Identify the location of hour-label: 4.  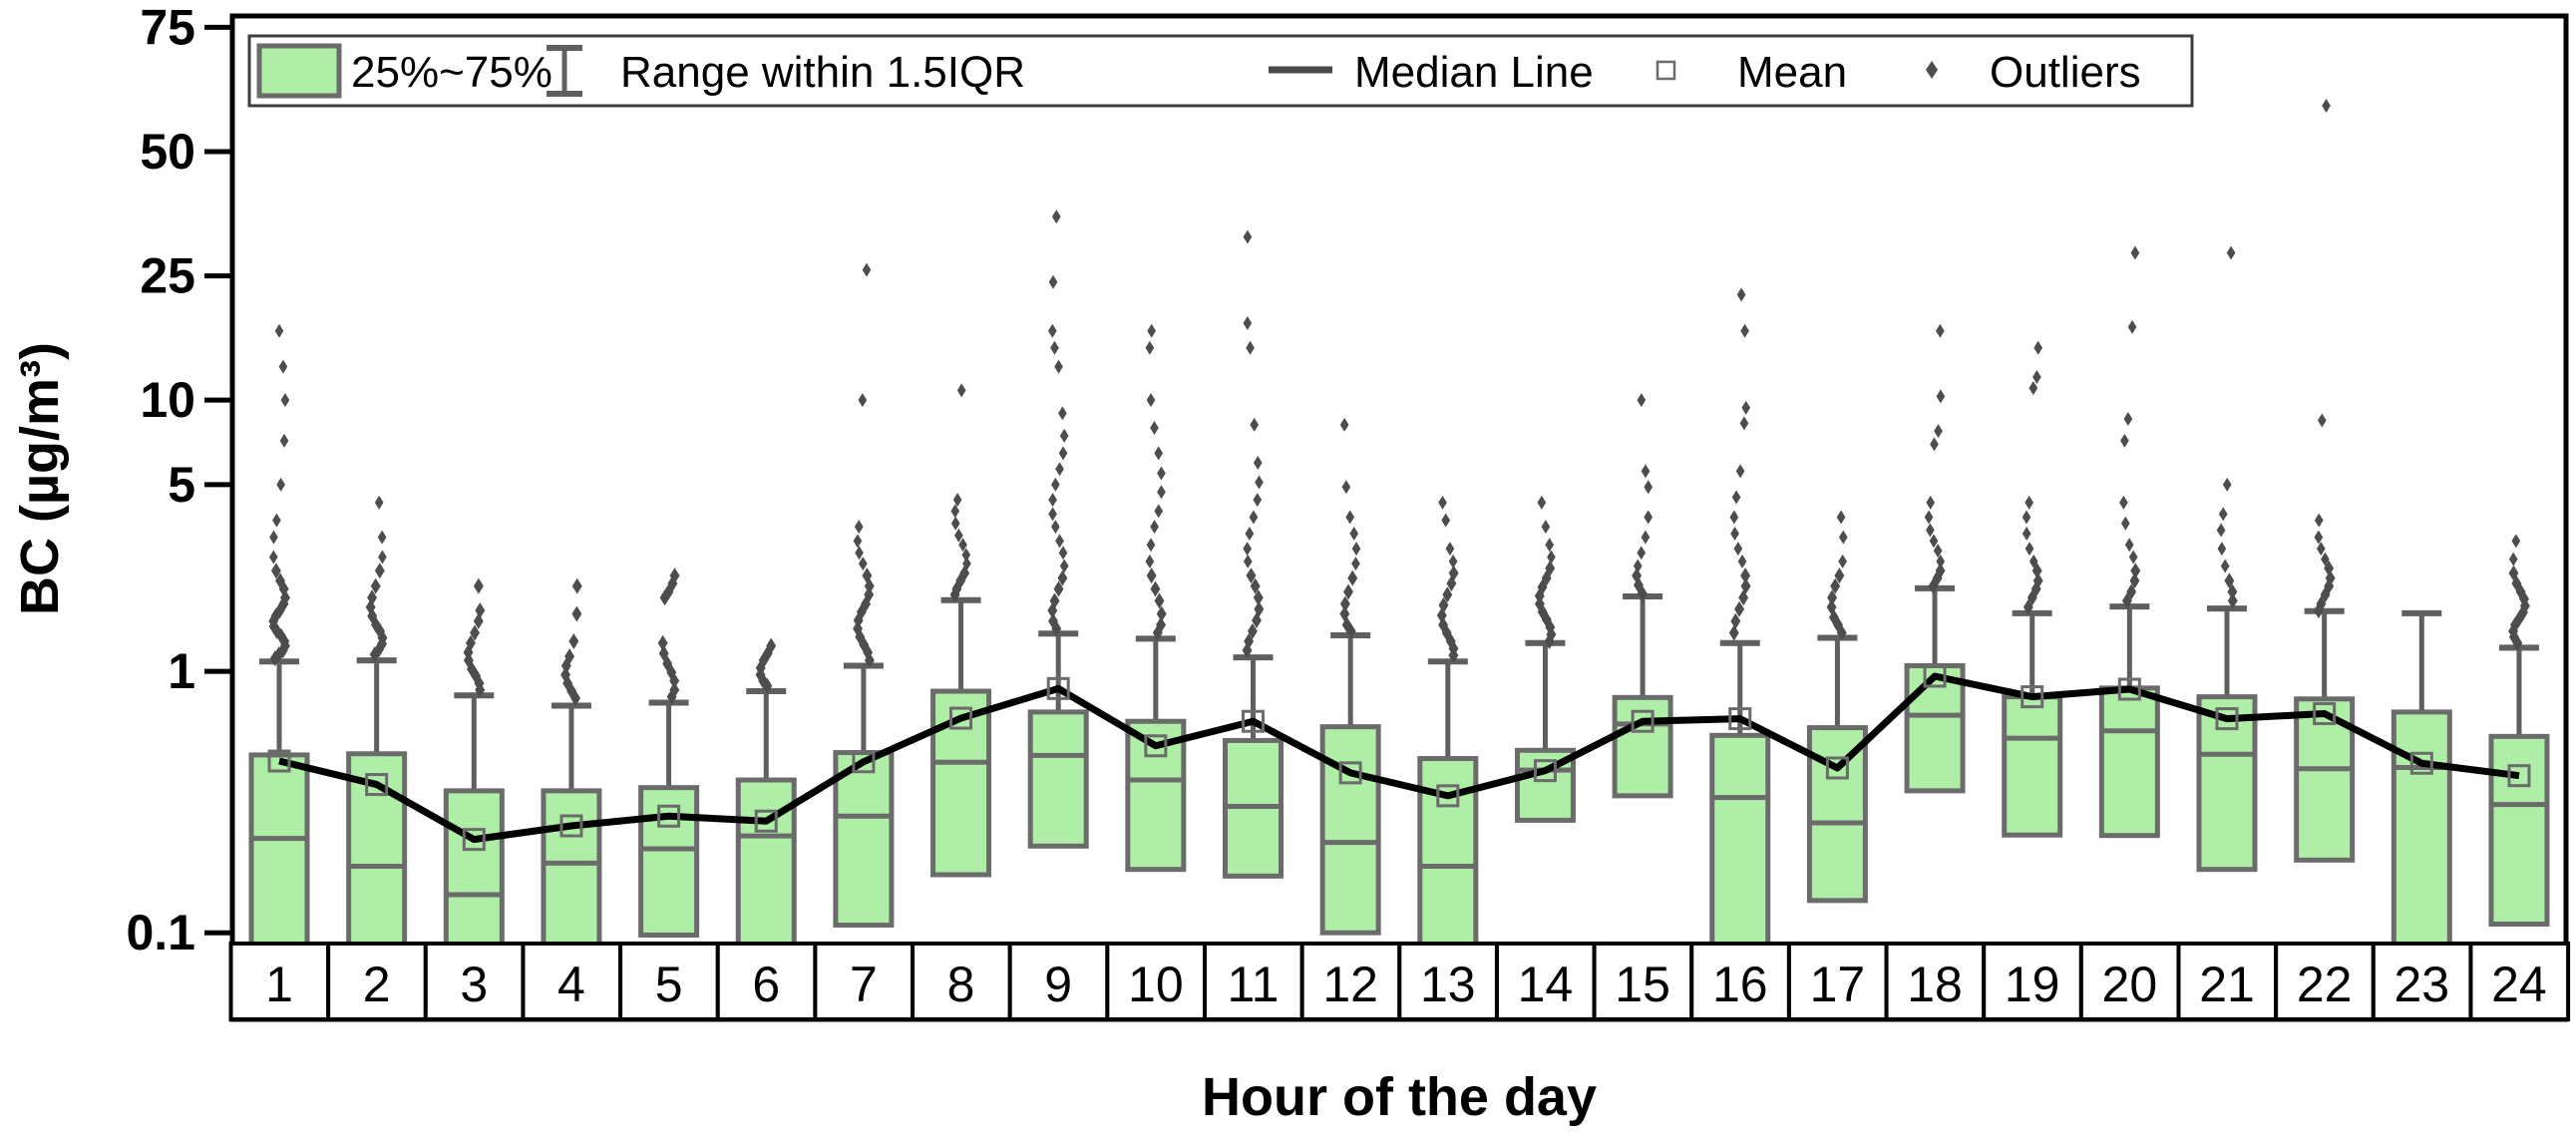
(571, 984).